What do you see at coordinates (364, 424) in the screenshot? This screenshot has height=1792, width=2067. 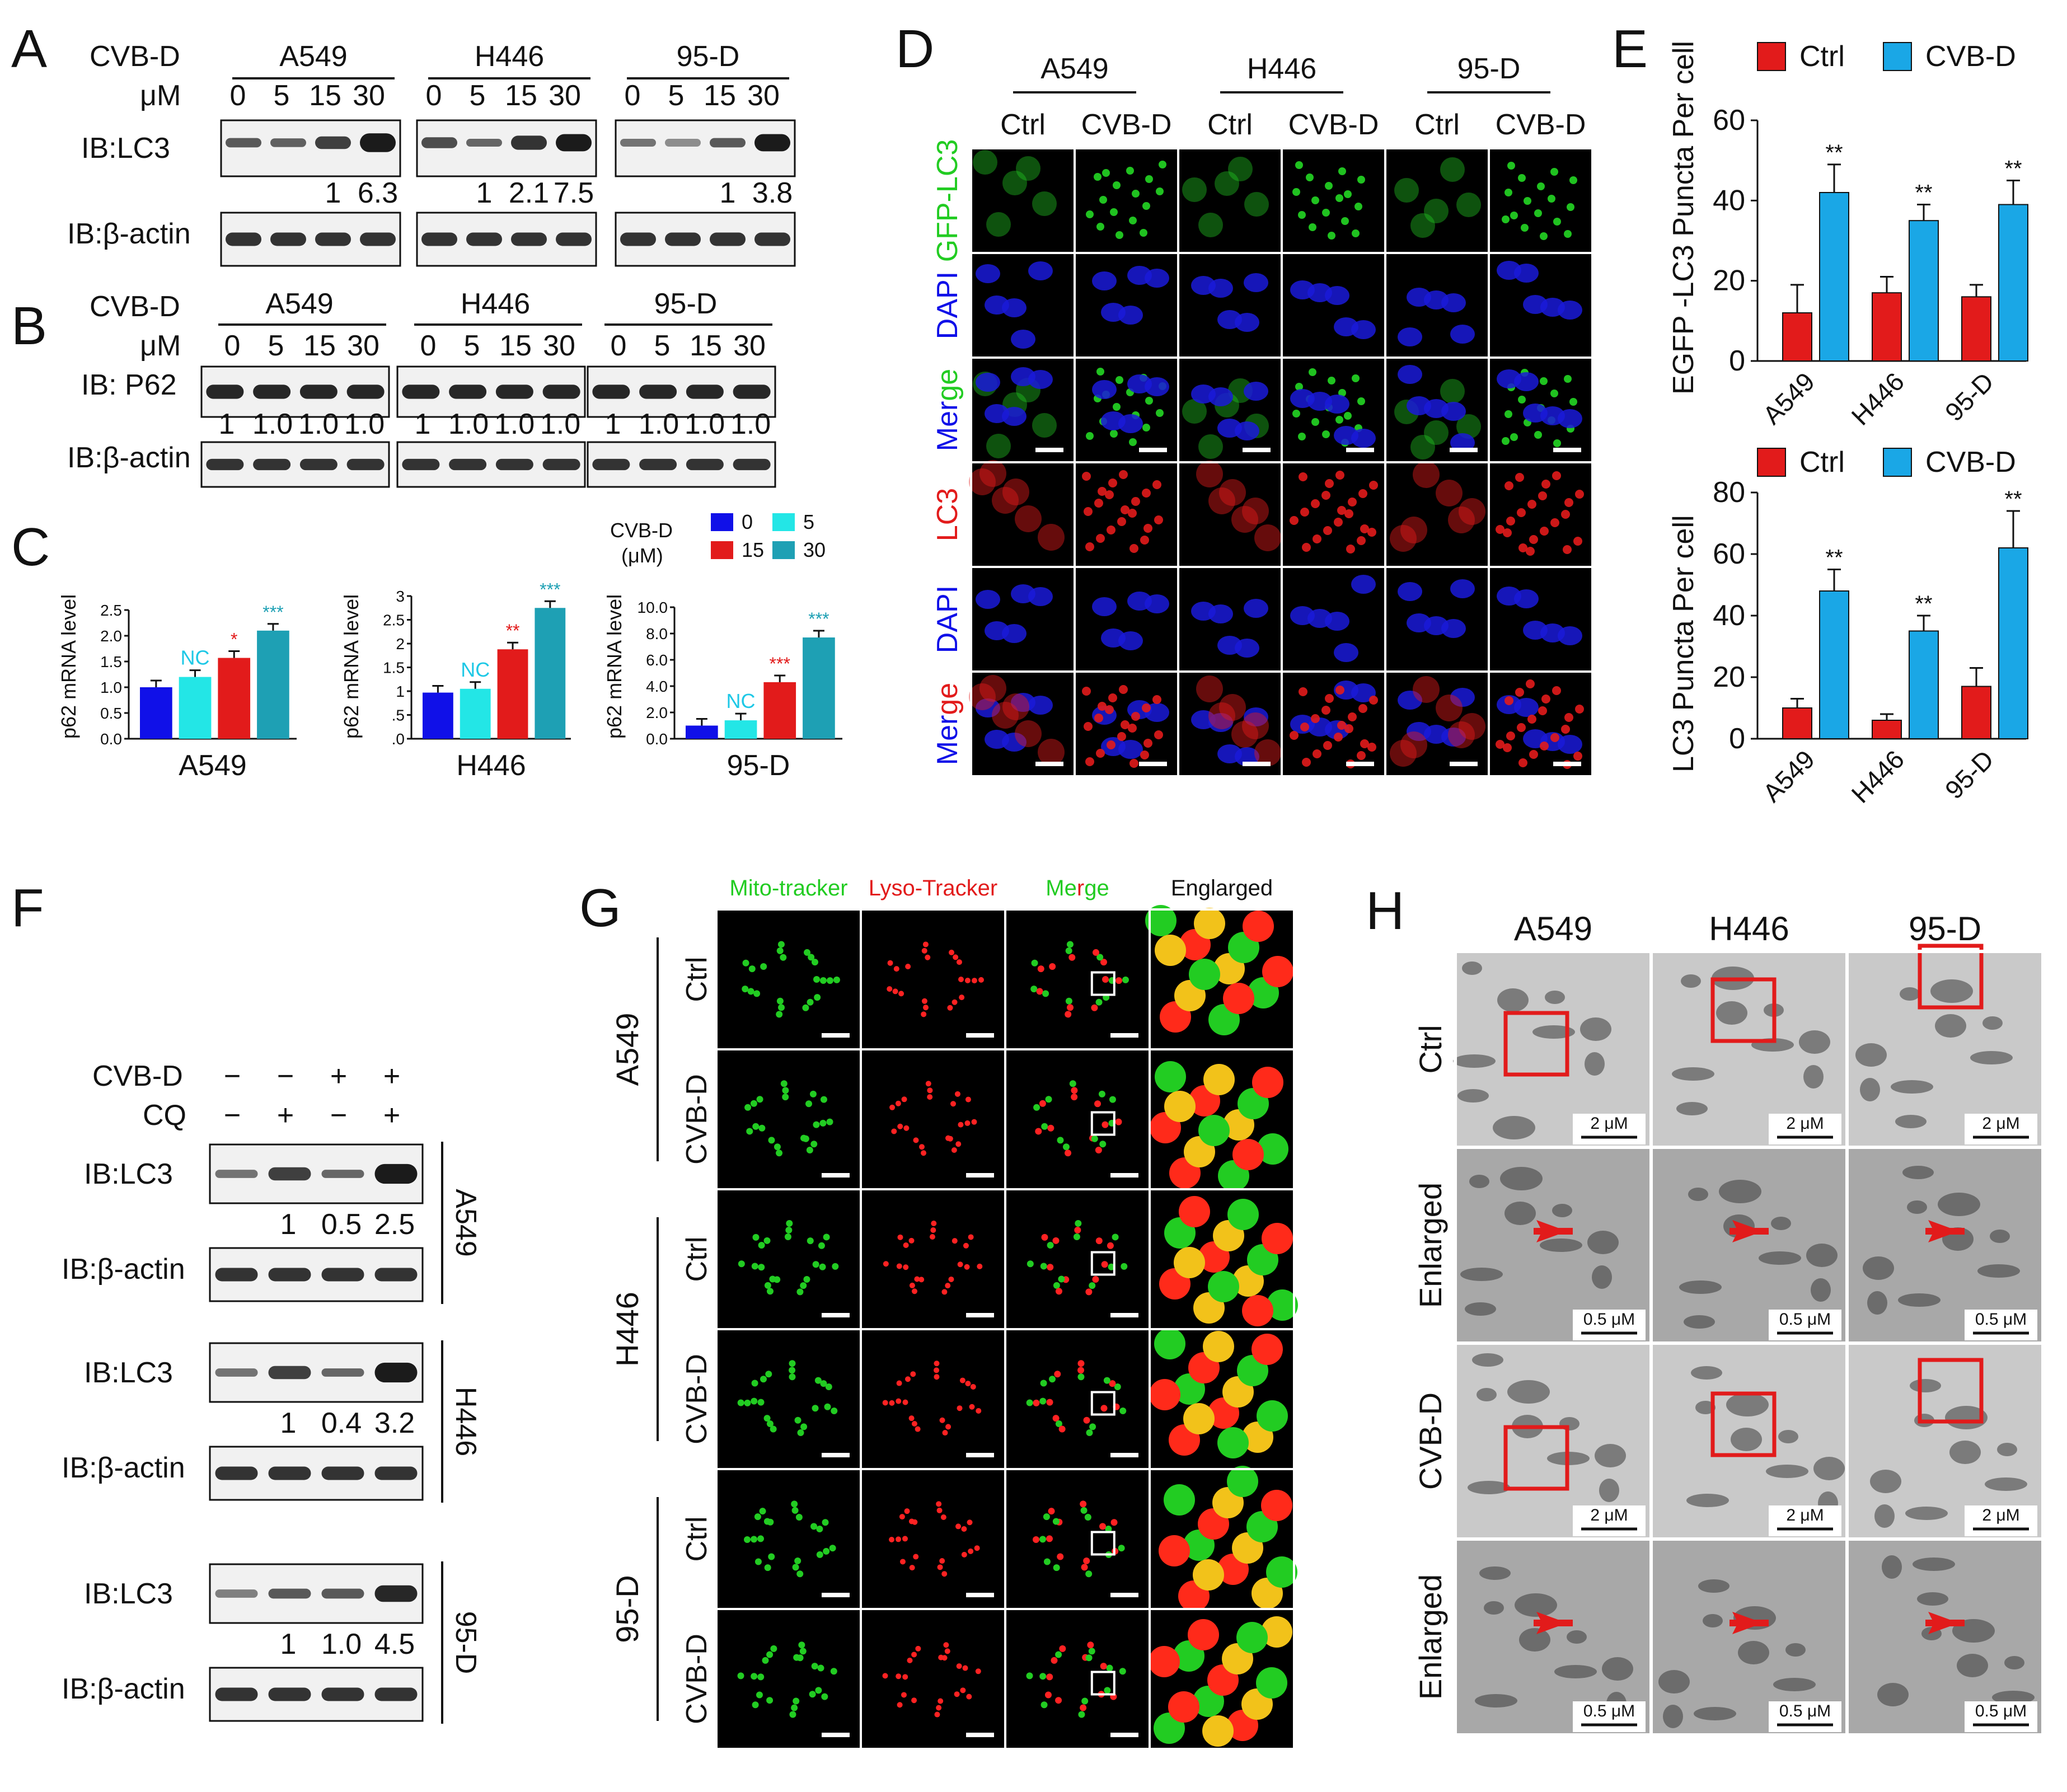 I see `panel-b-ratio-0-3: 1.0` at bounding box center [364, 424].